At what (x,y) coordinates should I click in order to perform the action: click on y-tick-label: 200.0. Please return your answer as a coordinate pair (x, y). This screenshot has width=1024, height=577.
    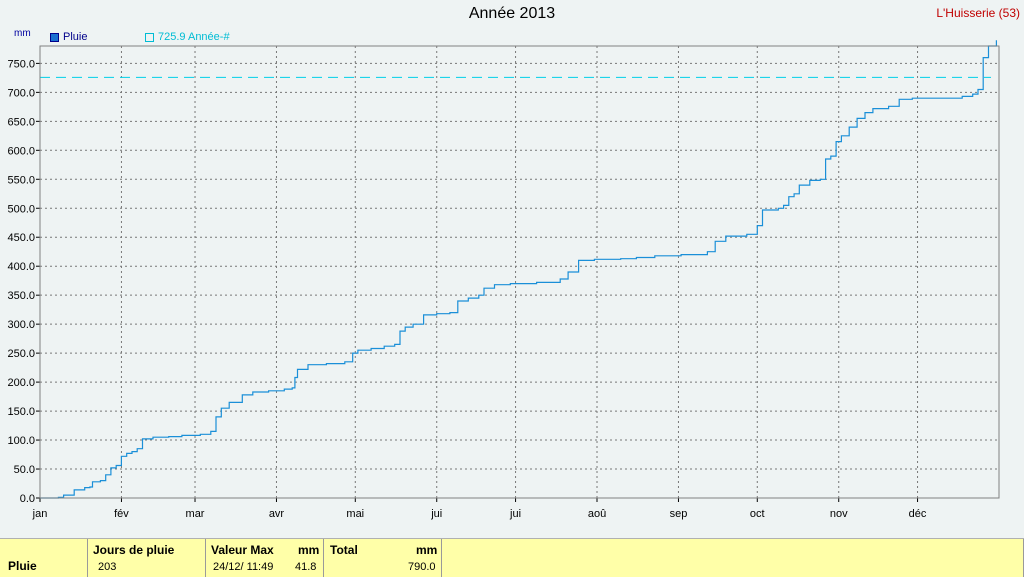
    Looking at the image, I should click on (21, 383).